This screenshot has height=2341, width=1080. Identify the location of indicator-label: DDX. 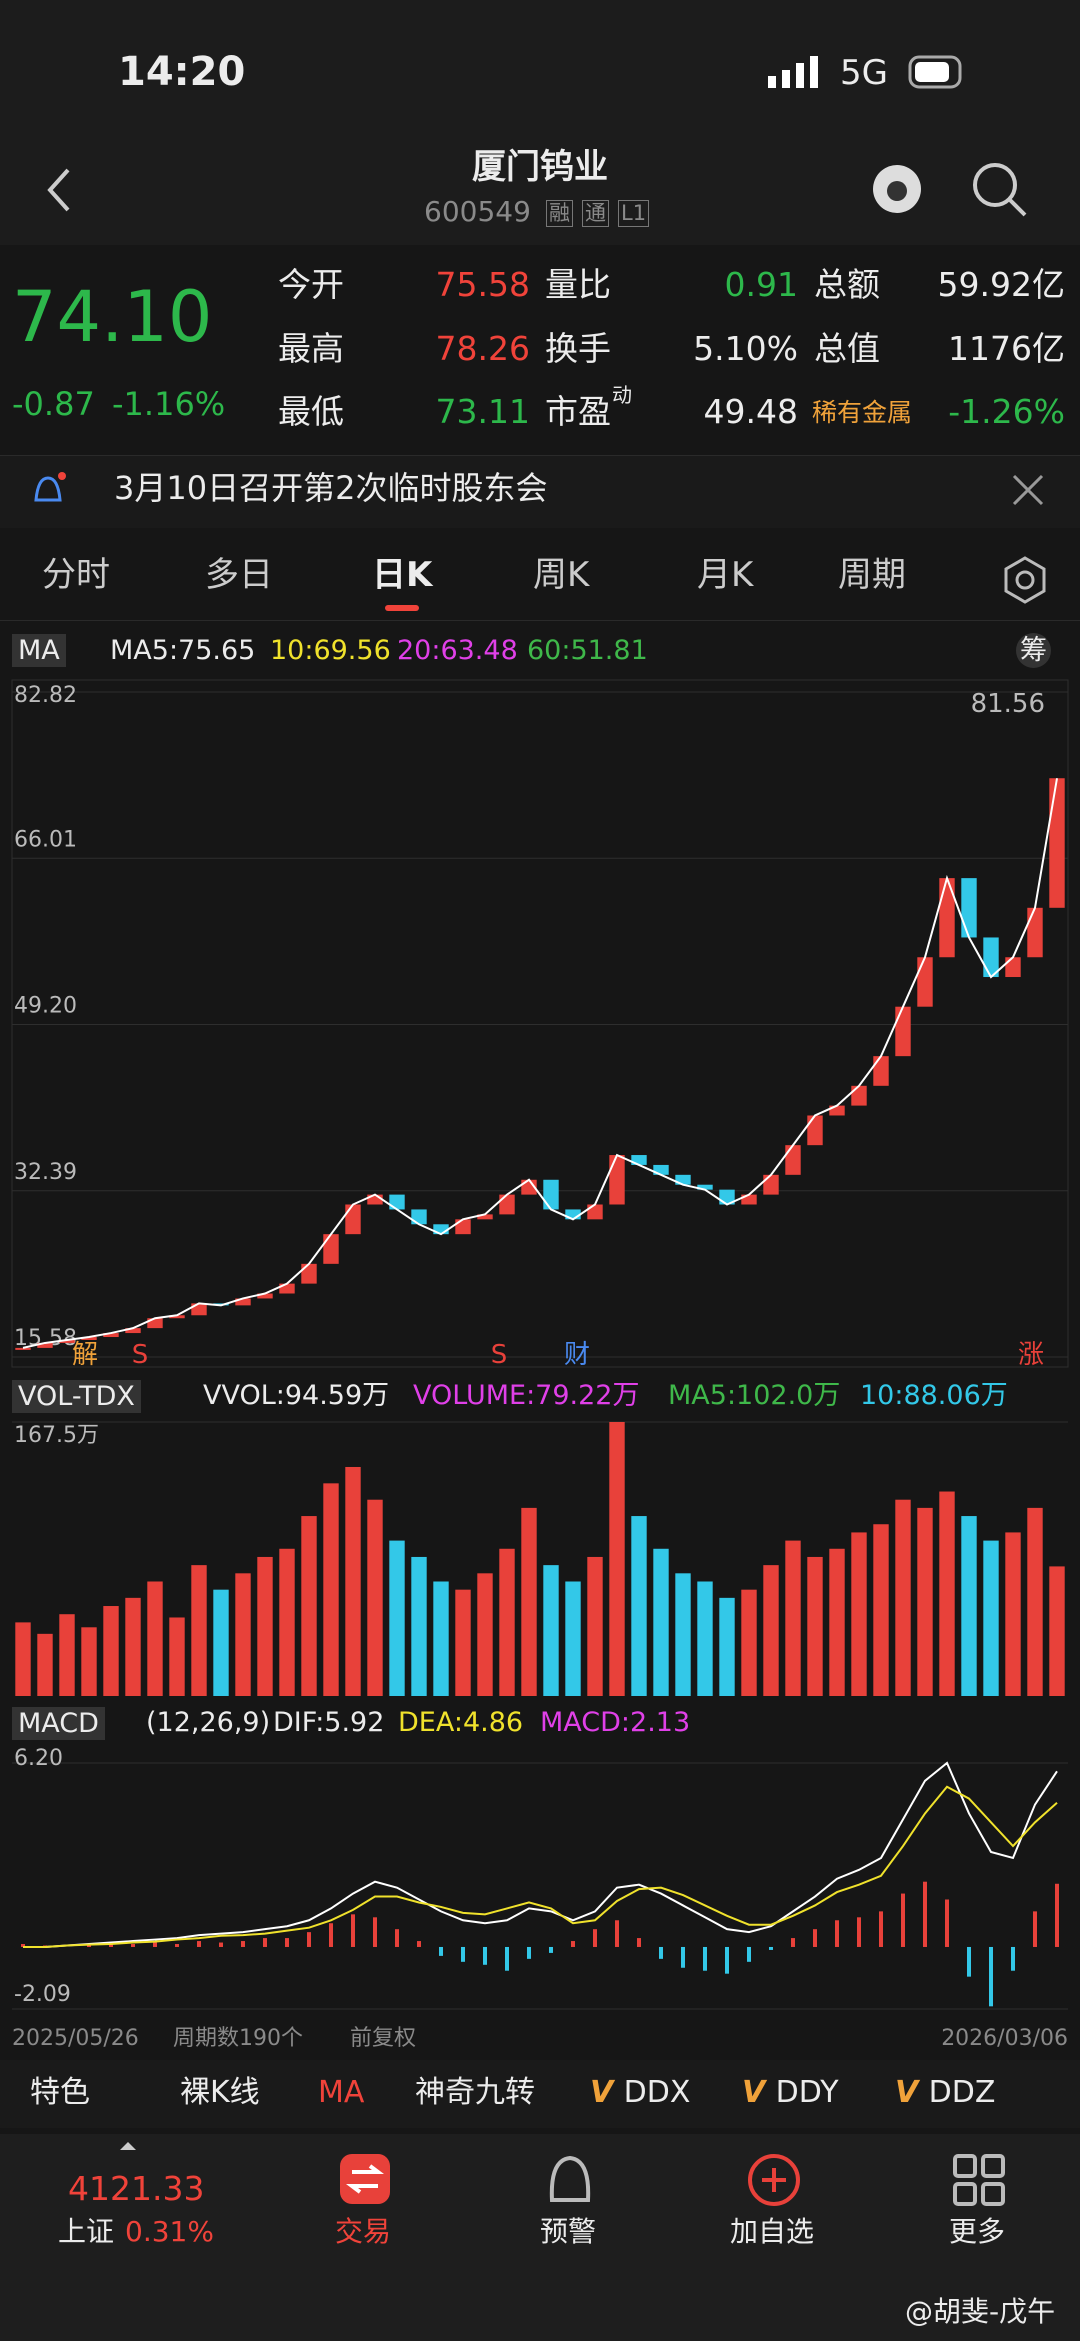
(657, 2092).